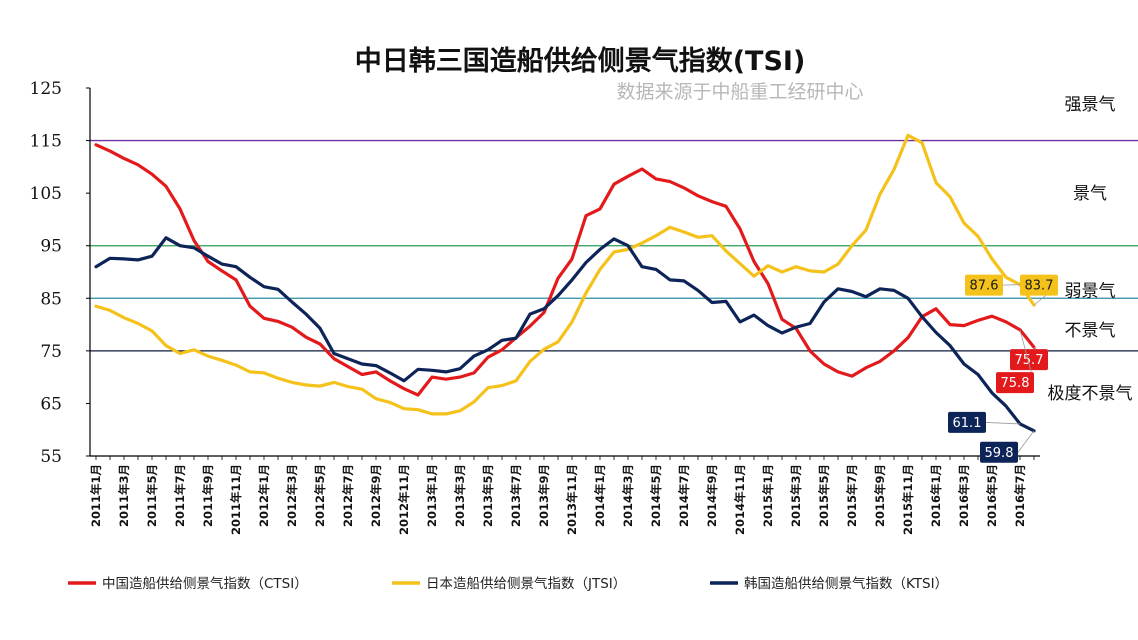  Describe the element at coordinates (1090, 105) in the screenshot. I see `zone-label: 强景气` at that location.